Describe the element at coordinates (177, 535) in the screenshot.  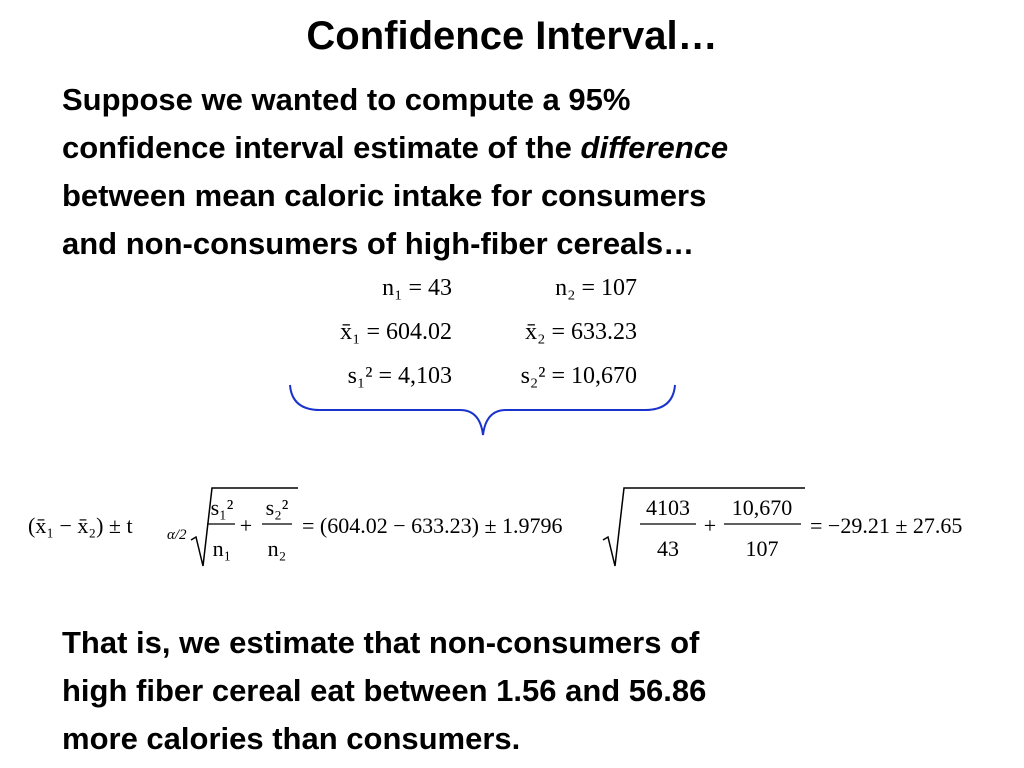
I see `formula-subscript: α/2` at that location.